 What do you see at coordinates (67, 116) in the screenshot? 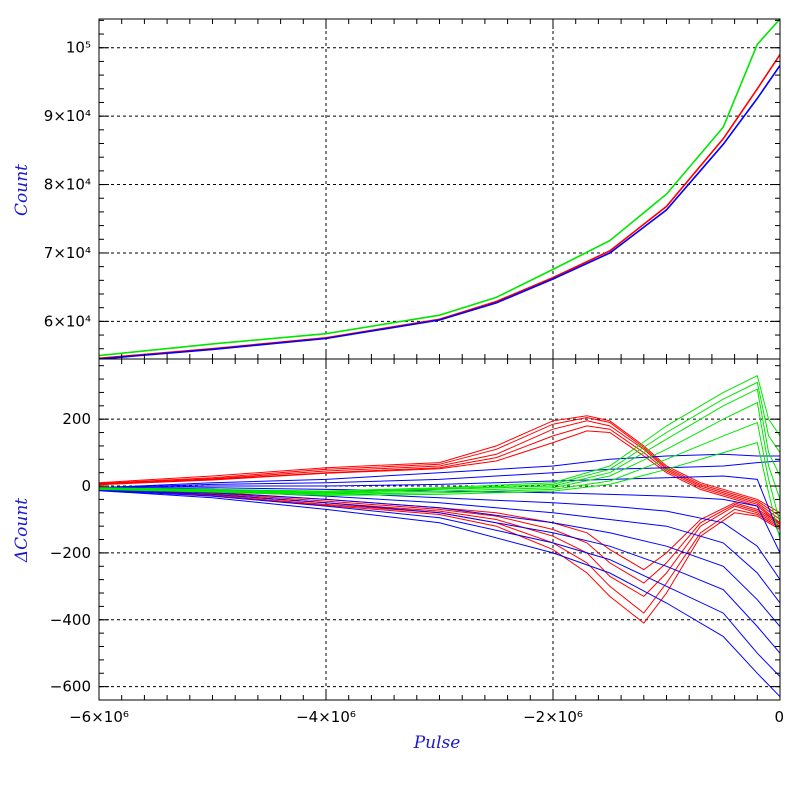
I see `y-tick-label: 9×10⁴` at bounding box center [67, 116].